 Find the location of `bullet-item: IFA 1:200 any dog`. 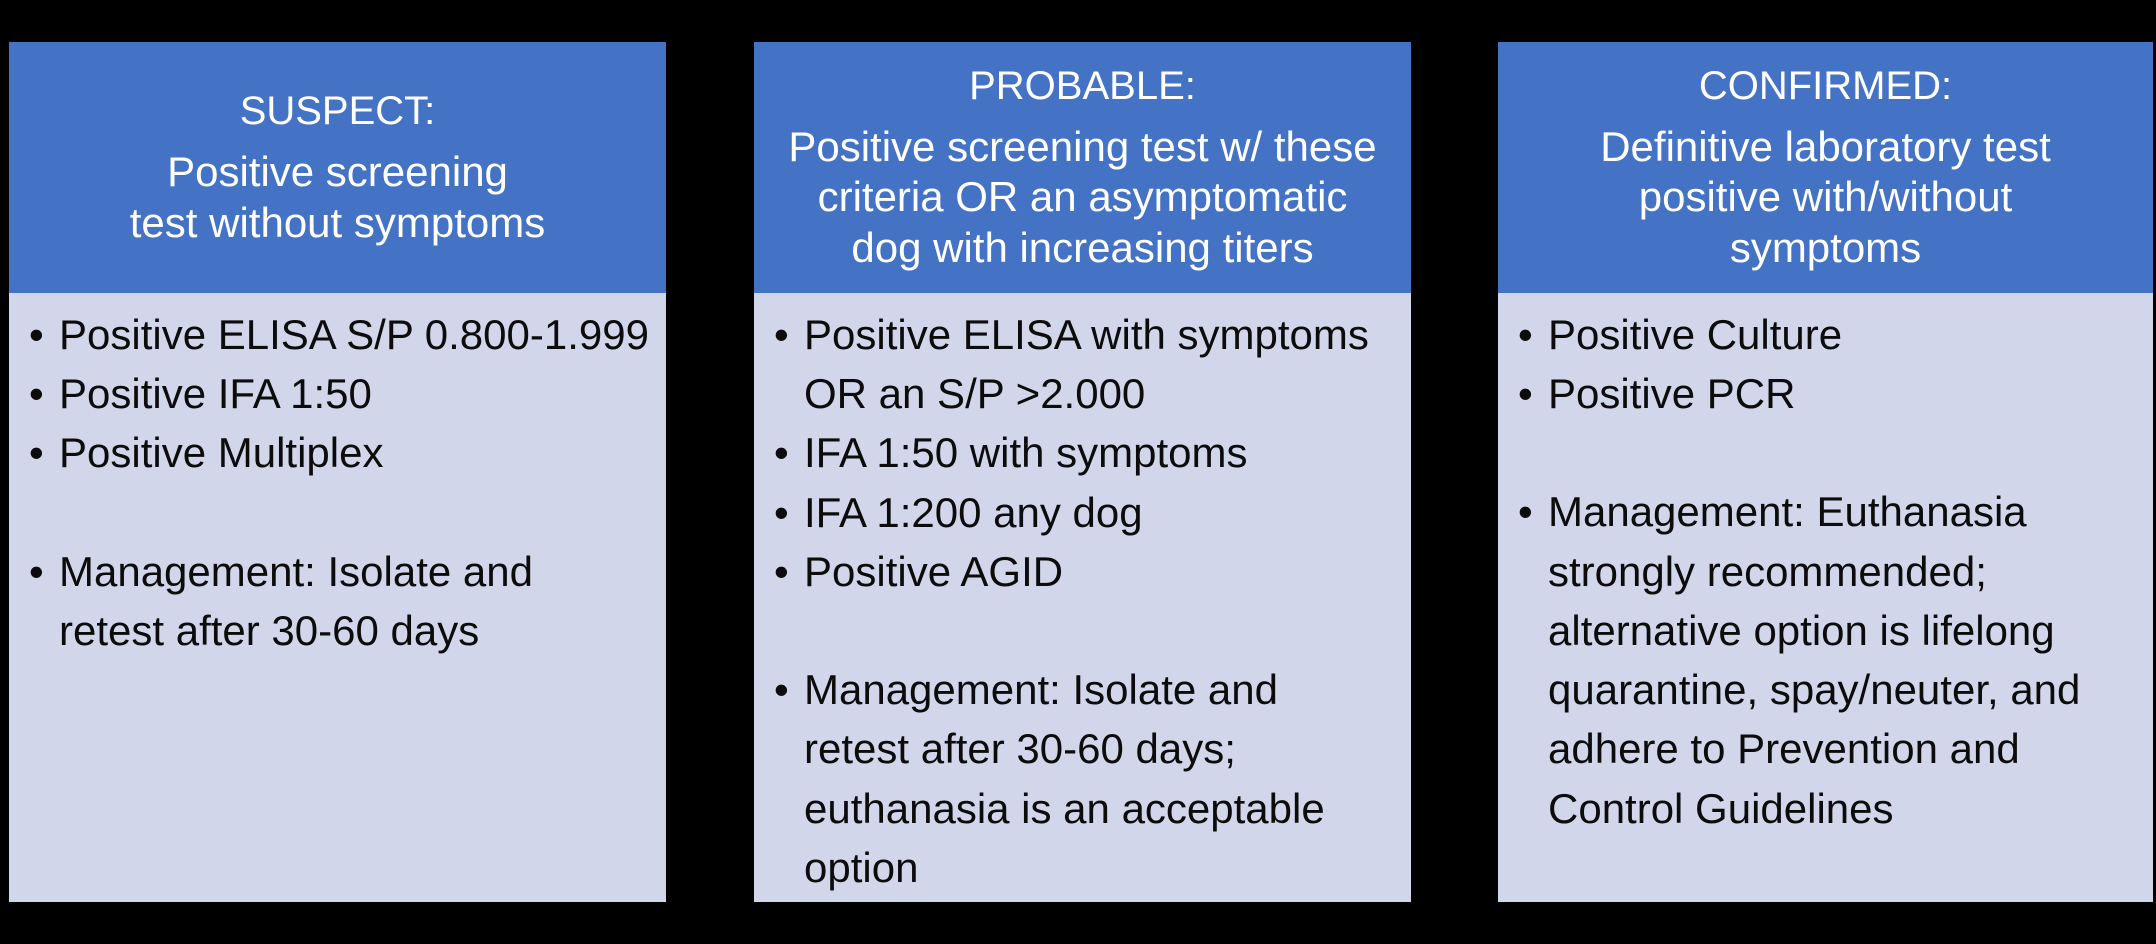

bullet-item: IFA 1:200 any dog is located at coordinates (1085, 512).